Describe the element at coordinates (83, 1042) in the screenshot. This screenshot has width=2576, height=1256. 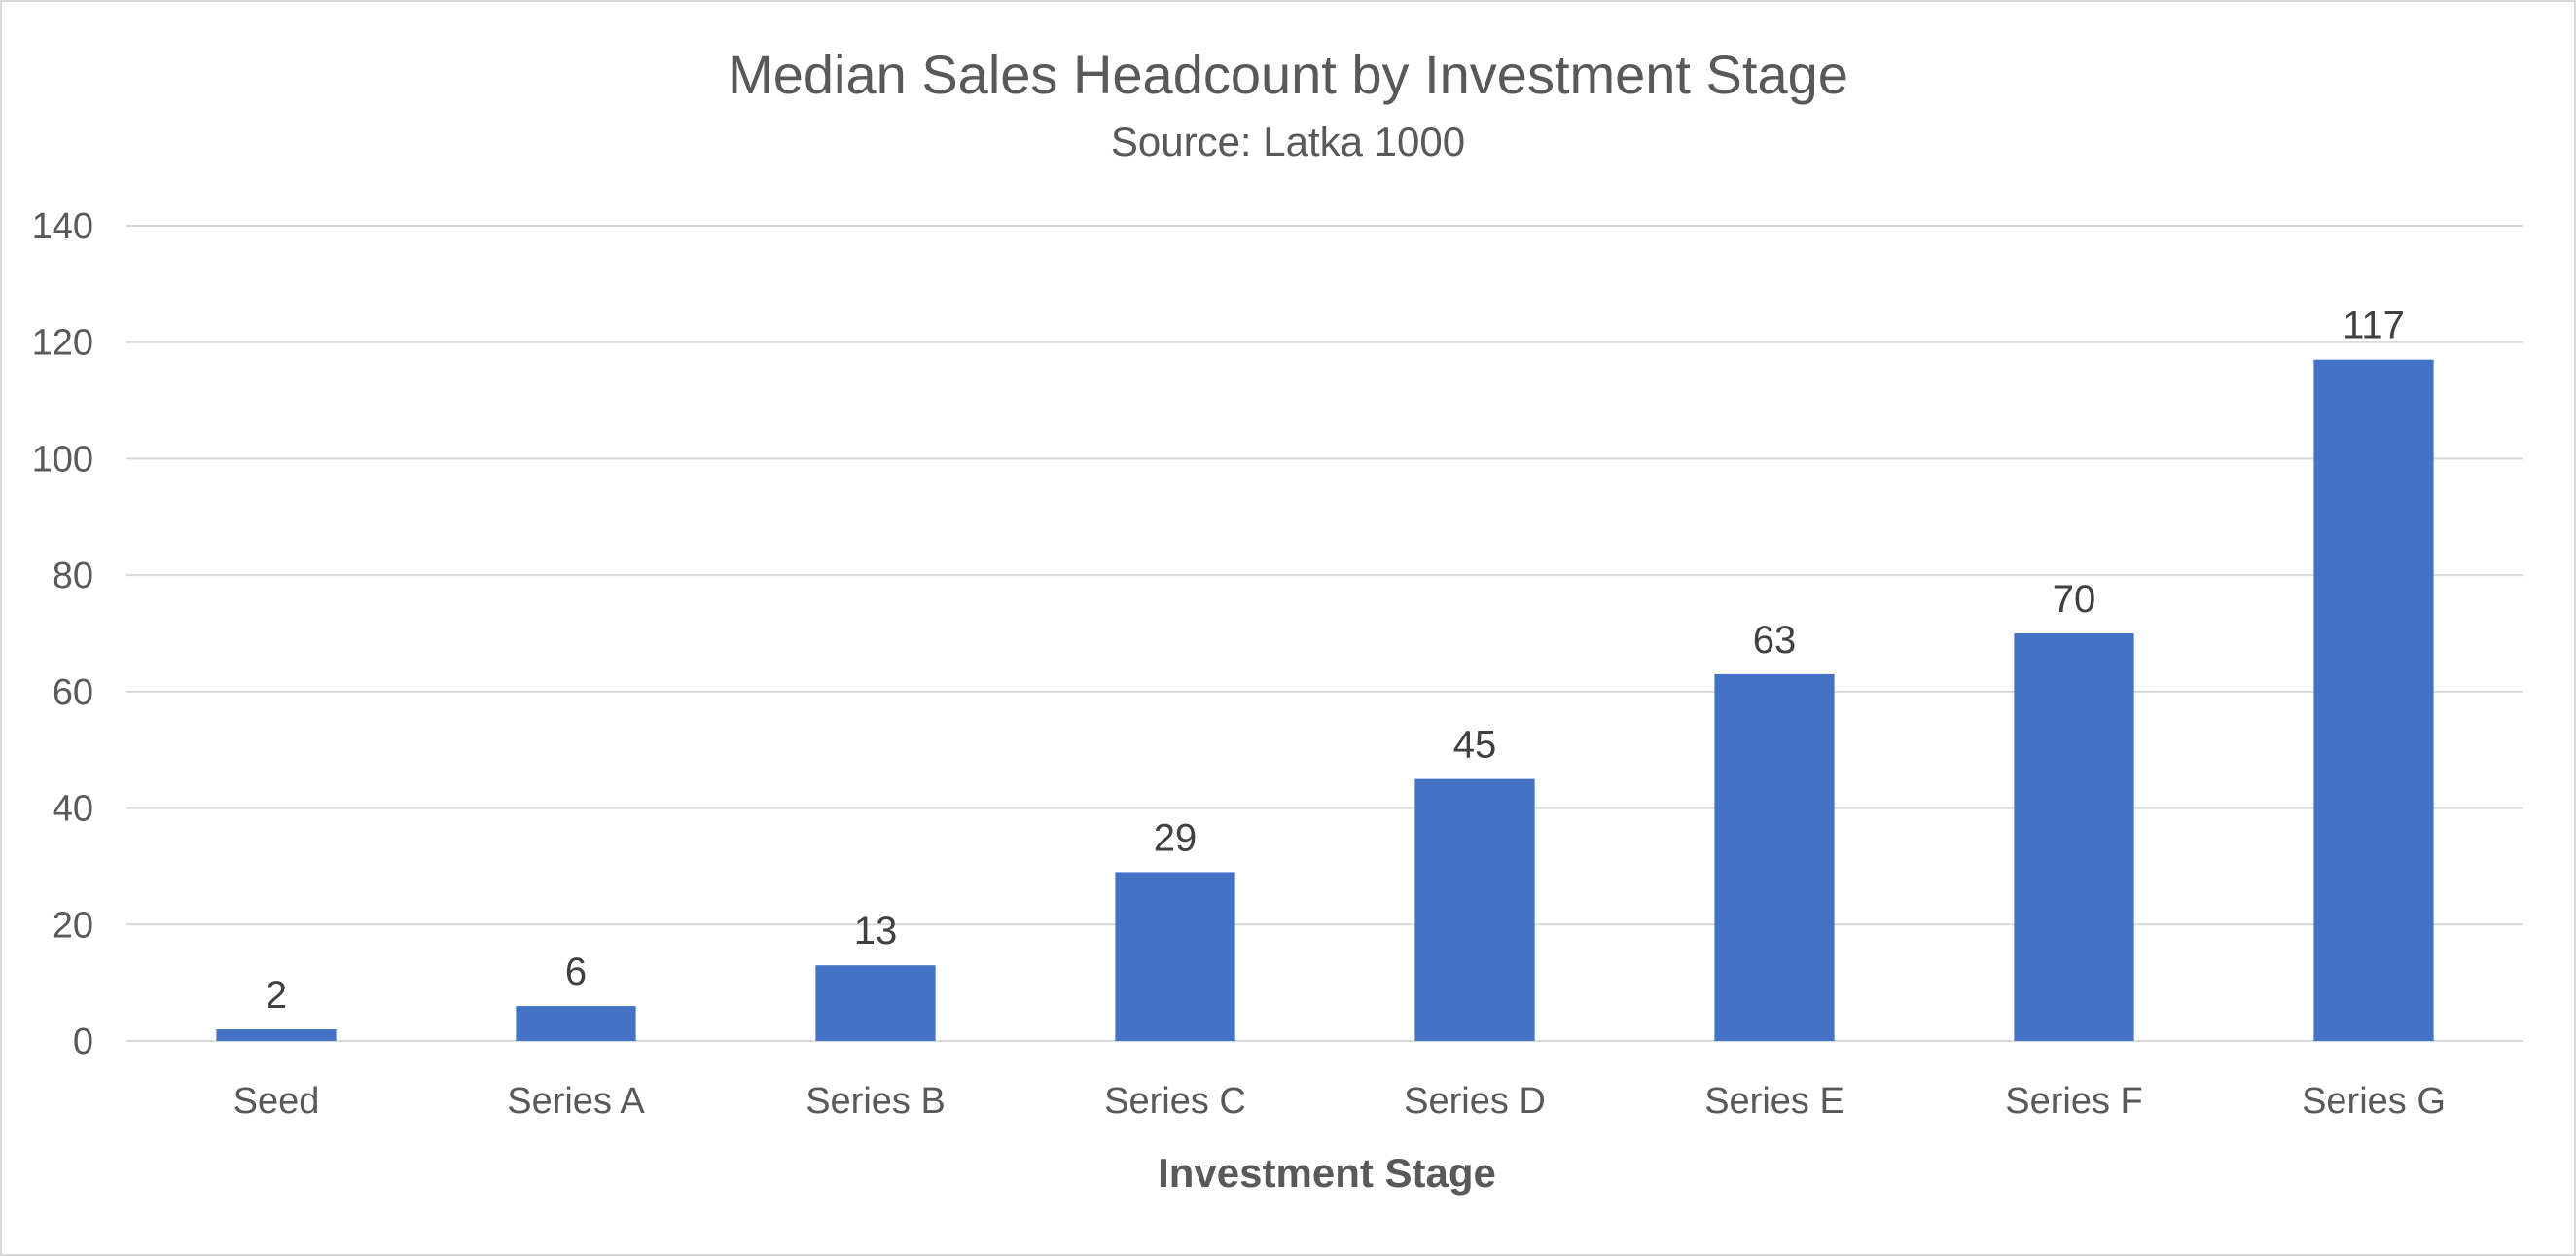
I see `y-tick-label: 0` at that location.